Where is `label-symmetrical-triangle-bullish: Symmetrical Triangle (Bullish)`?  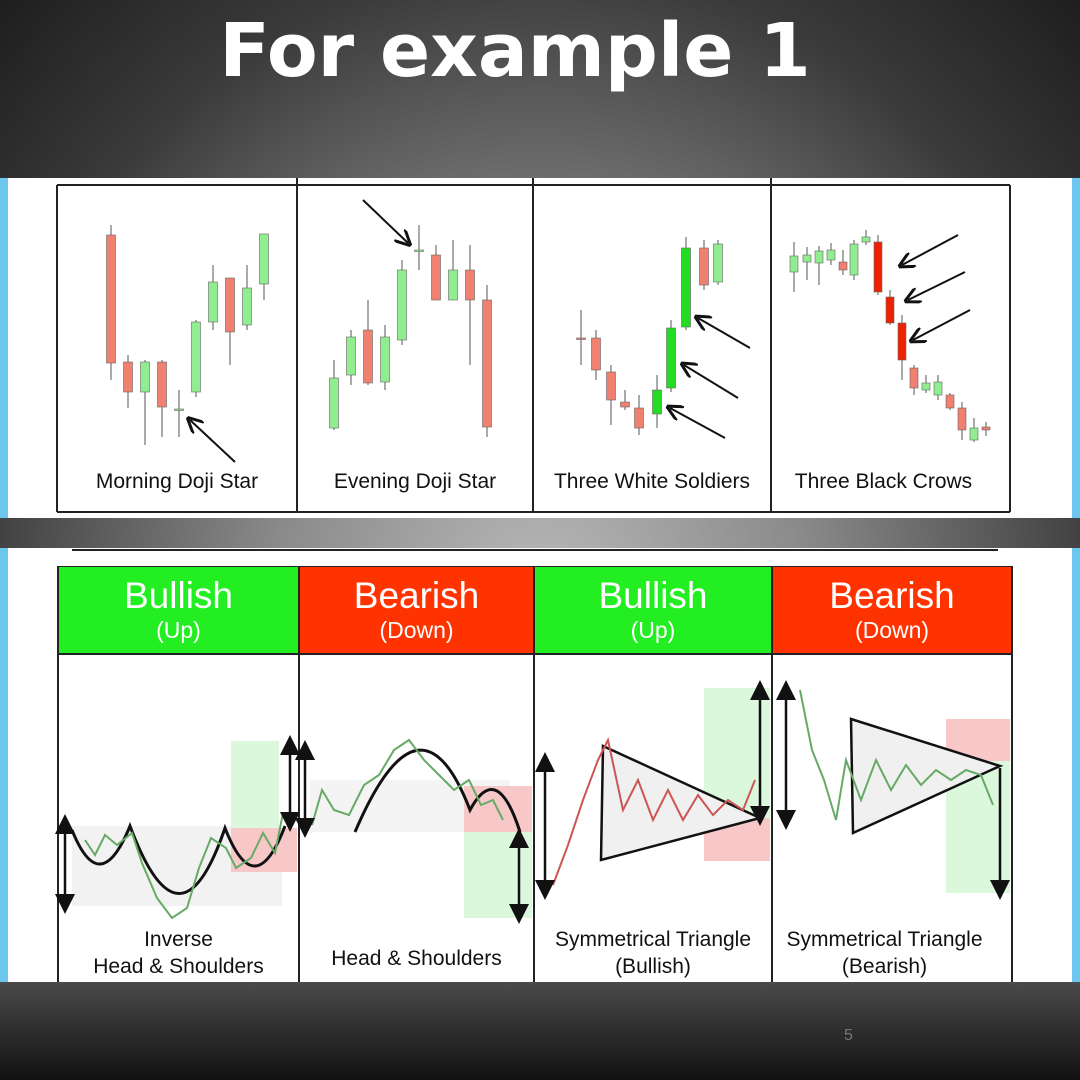 label-symmetrical-triangle-bullish: Symmetrical Triangle (Bullish) is located at coordinates (653, 953).